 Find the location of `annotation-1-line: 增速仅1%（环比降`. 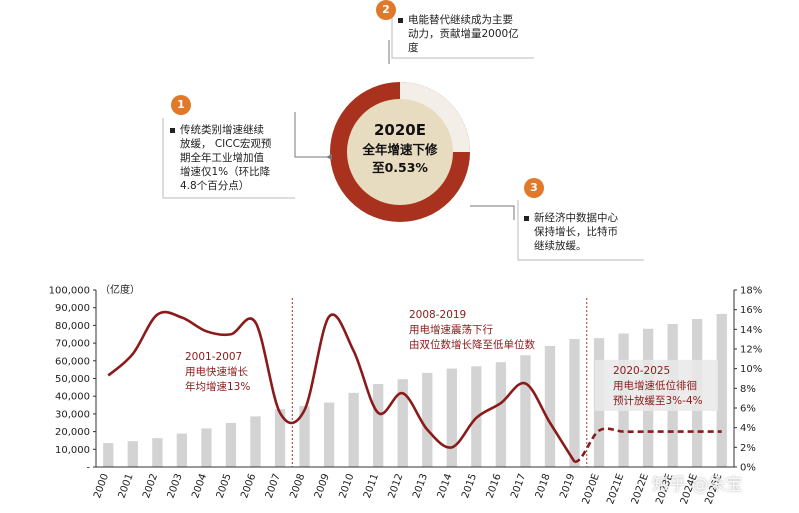

annotation-1-line: 增速仅1%（环比降 is located at coordinates (225, 172).